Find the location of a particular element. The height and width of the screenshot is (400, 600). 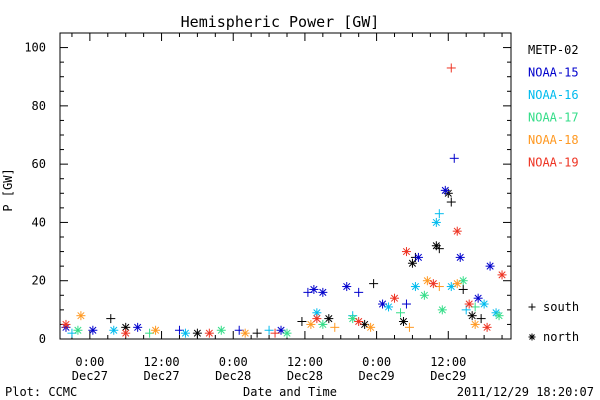

legend-entry: NOAA-16 is located at coordinates (553, 95).